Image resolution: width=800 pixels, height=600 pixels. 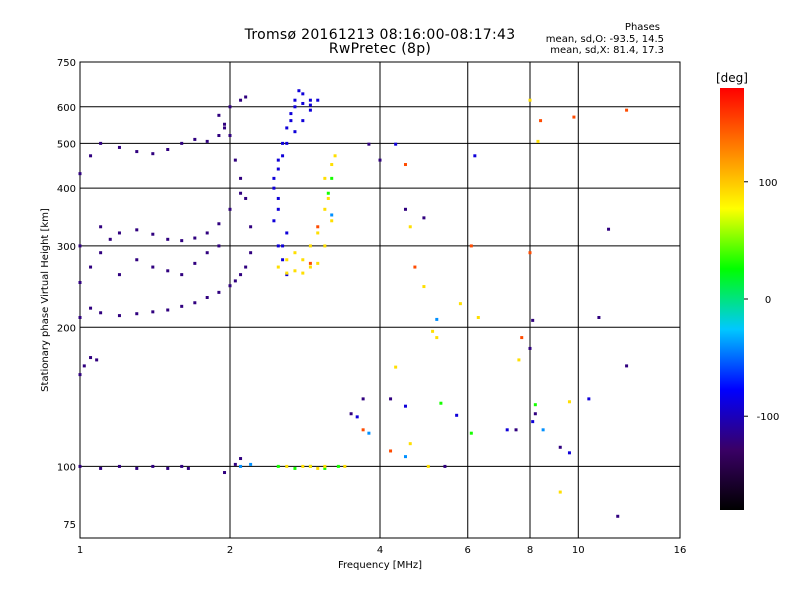 I want to click on y-tick-label: 750, so click(x=66, y=63).